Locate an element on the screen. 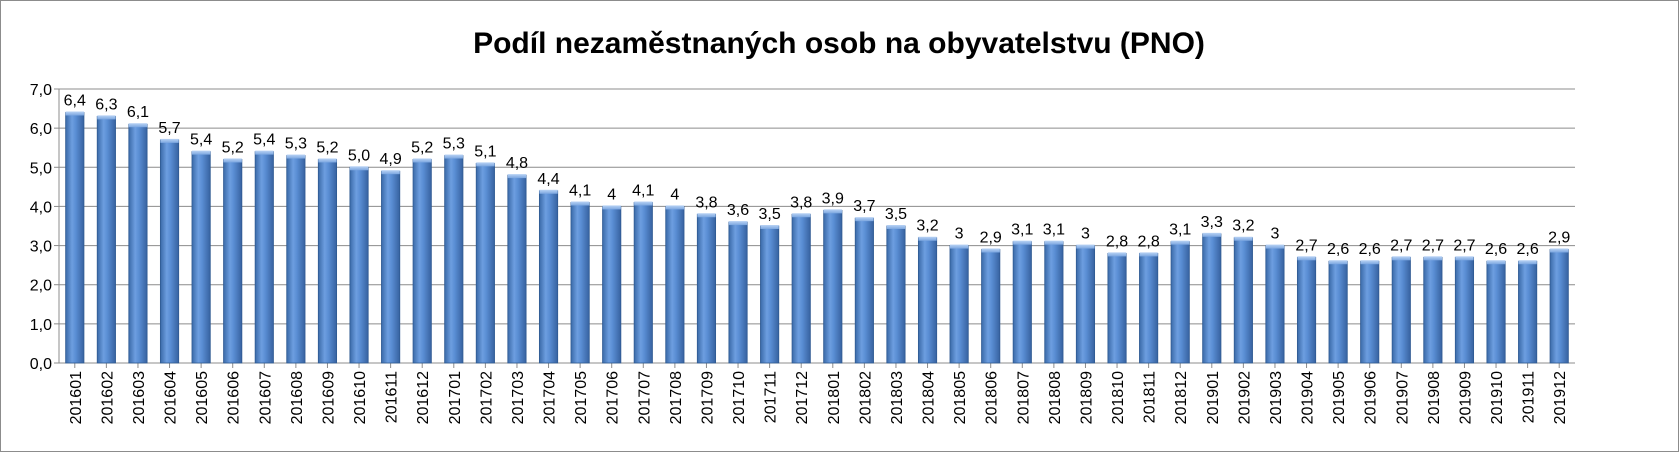 This screenshot has height=452, width=1679. x-tick-label: 201603 is located at coordinates (139, 397).